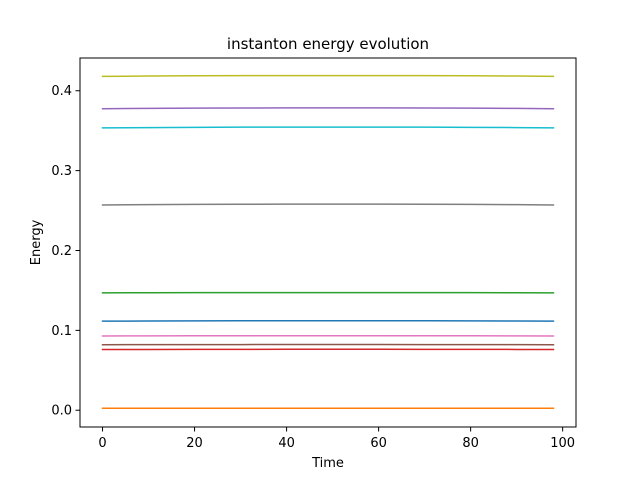  What do you see at coordinates (470, 443) in the screenshot?
I see `x-tick-label: 80` at bounding box center [470, 443].